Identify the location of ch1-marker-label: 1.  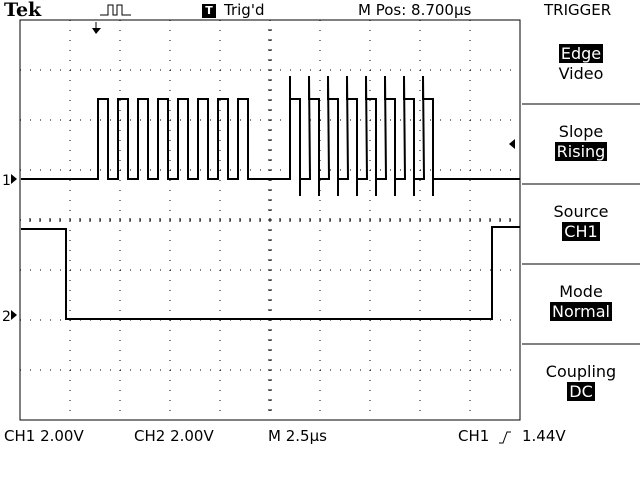
(6, 181).